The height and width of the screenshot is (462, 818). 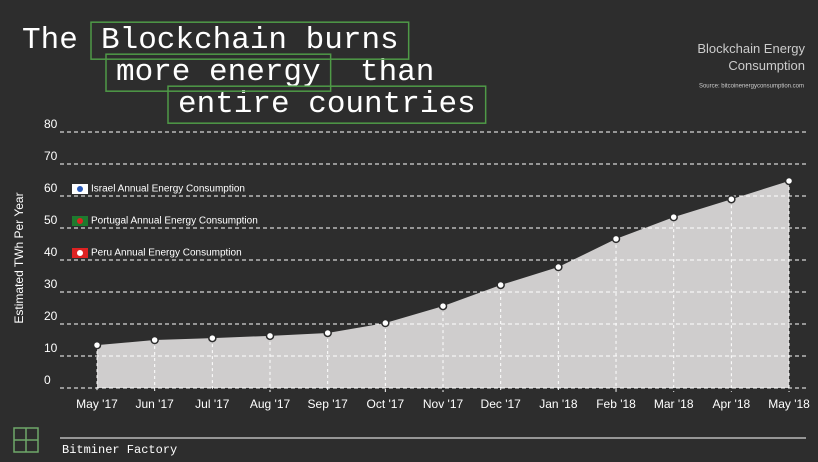 I want to click on title-word: entire countries, so click(x=327, y=104).